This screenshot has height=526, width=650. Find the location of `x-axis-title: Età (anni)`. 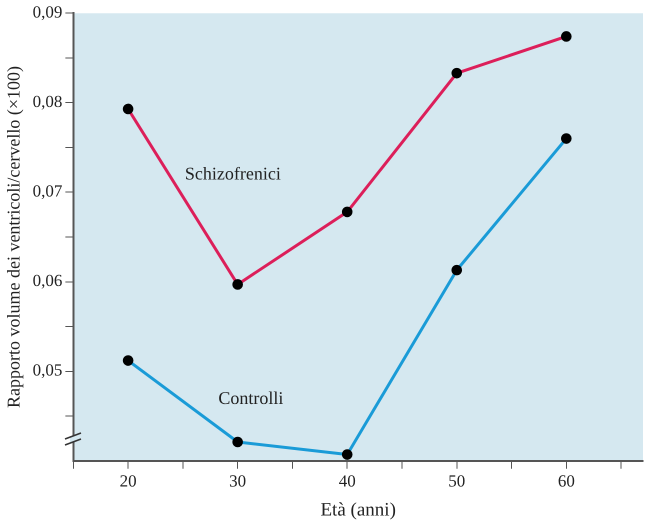

x-axis-title: Età (anni) is located at coordinates (358, 510).